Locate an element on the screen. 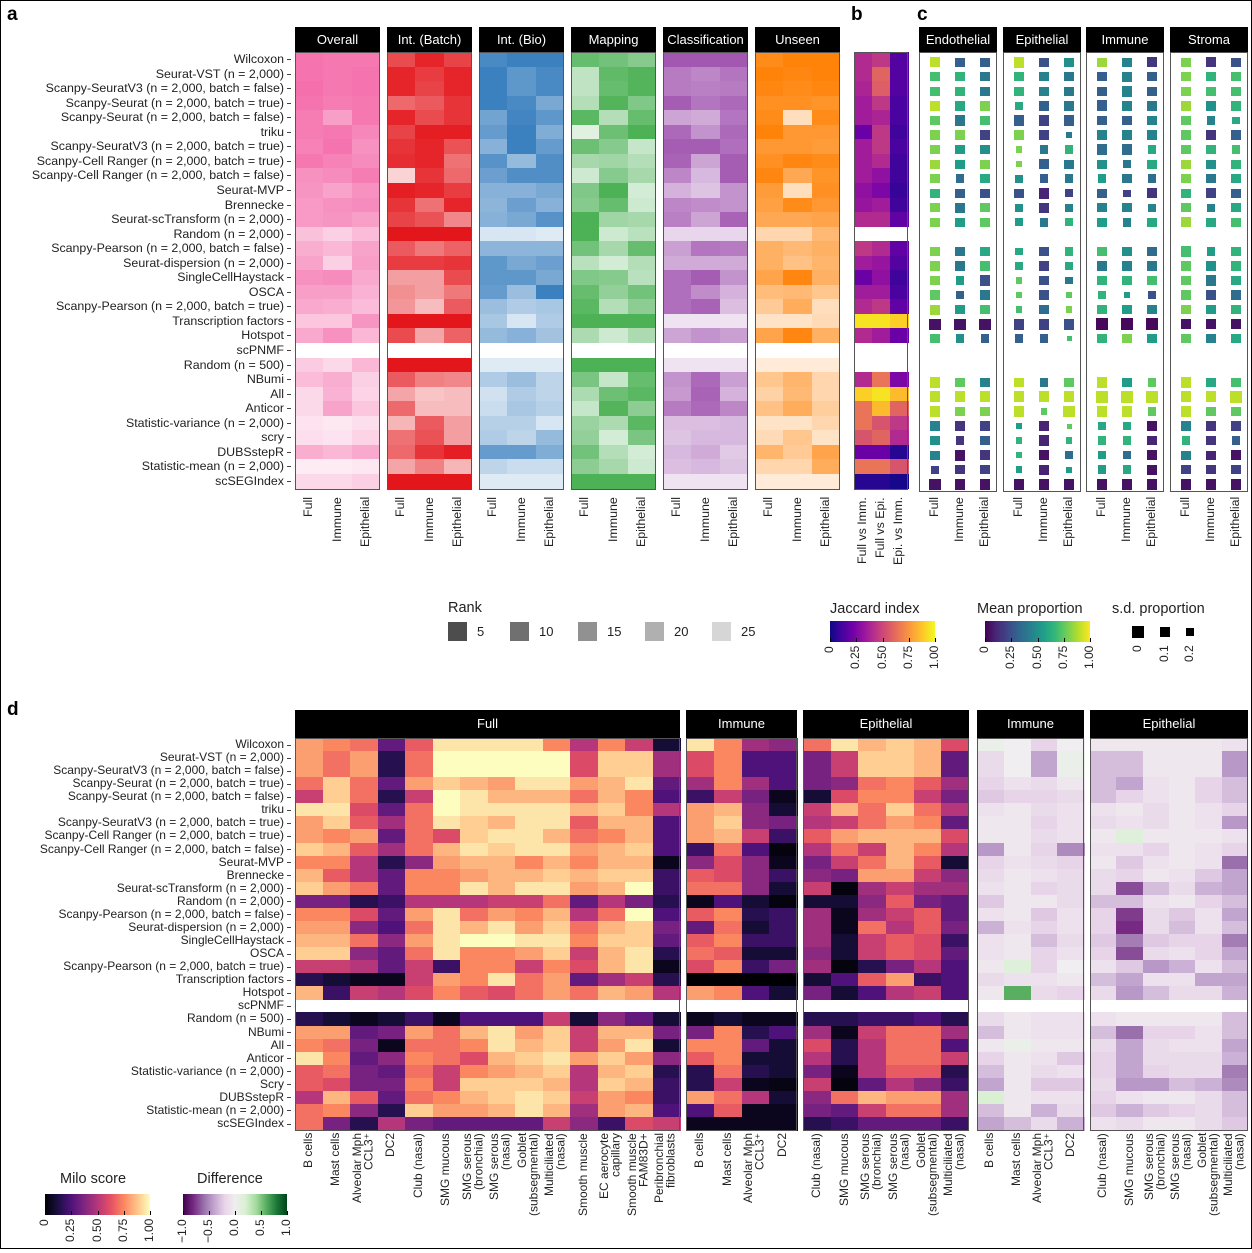  column-label: EC aerocyte capillary is located at coordinates (610, 1166).